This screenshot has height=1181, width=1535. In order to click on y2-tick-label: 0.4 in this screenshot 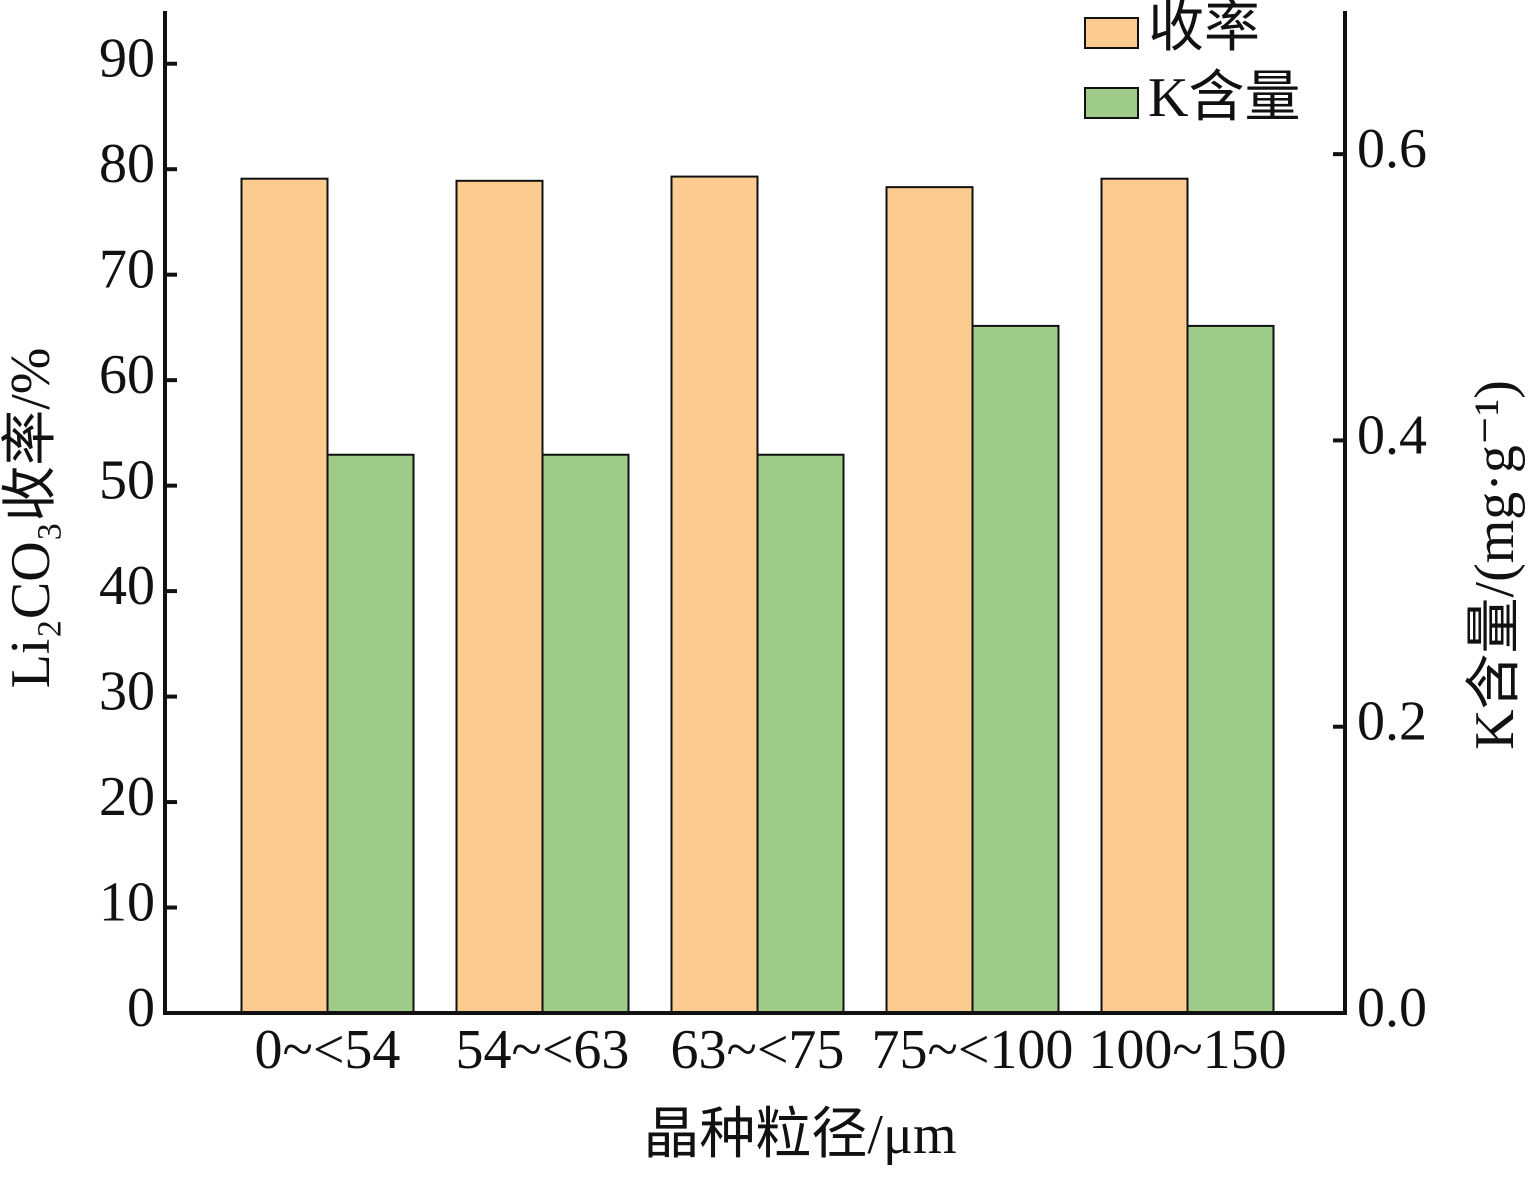, I will do `click(1392, 435)`.